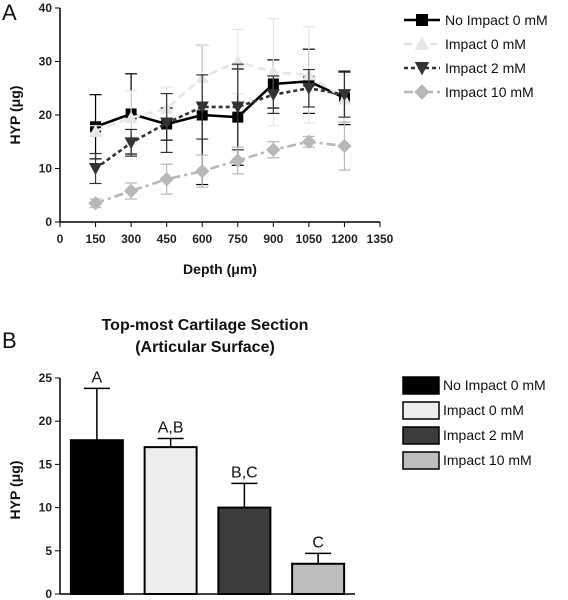 The width and height of the screenshot is (568, 600). What do you see at coordinates (46, 421) in the screenshot?
I see `y-tick-label-b: 20` at bounding box center [46, 421].